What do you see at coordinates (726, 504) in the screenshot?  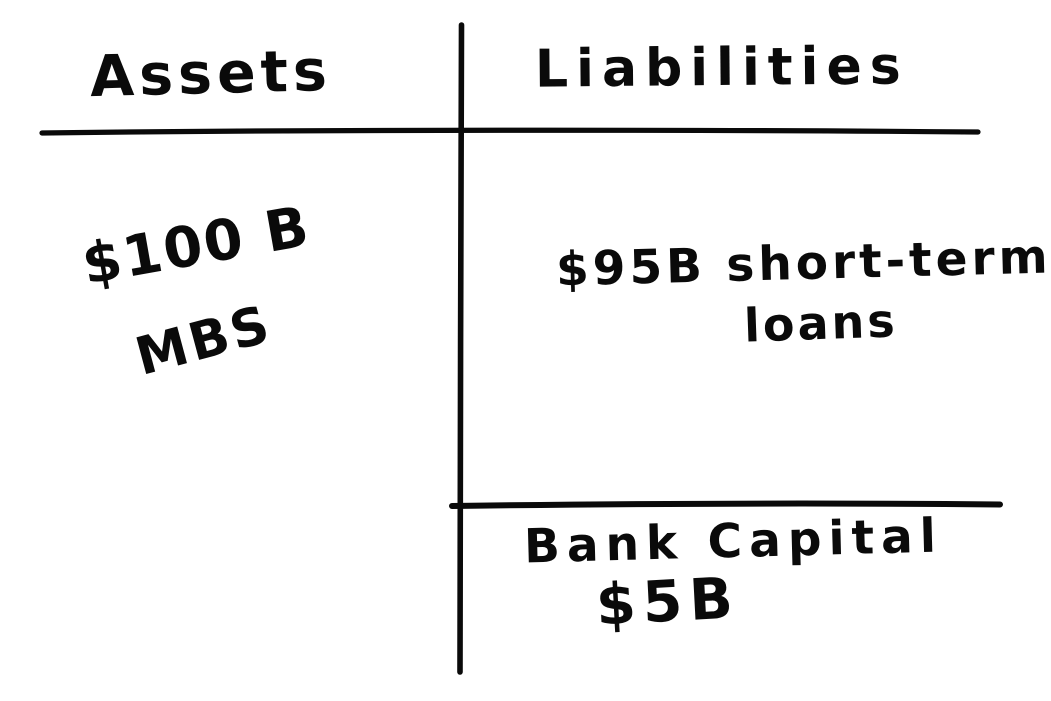 I see `bank-capital-separator-line` at bounding box center [726, 504].